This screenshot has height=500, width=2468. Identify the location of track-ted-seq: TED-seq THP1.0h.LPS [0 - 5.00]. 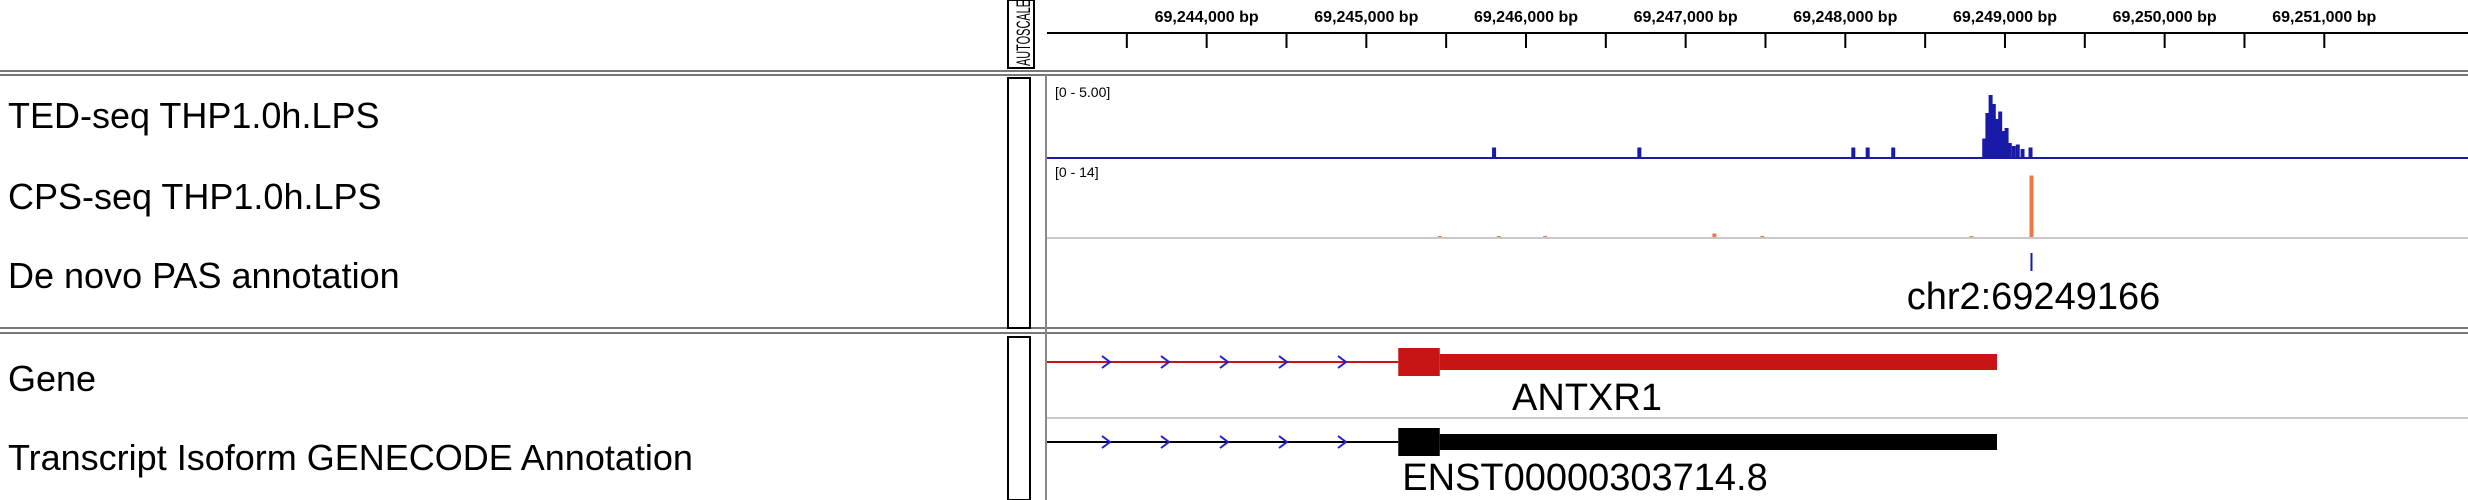
(1238, 121).